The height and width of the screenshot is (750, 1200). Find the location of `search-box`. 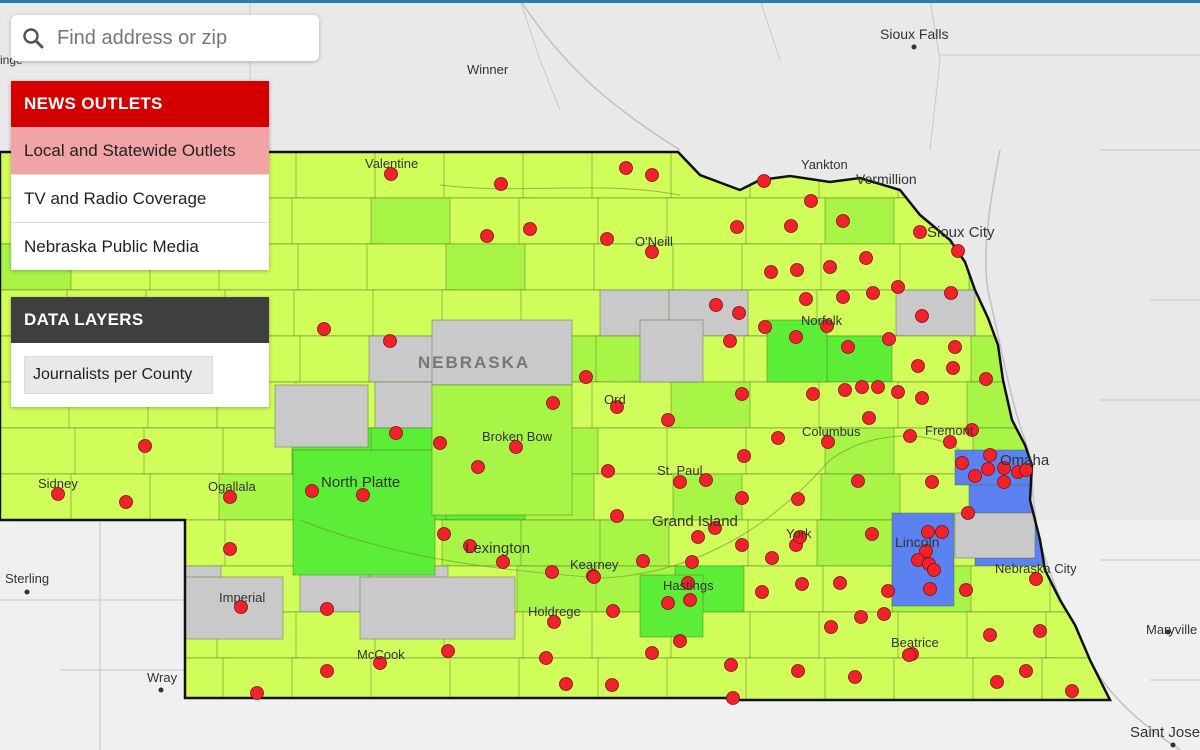

search-box is located at coordinates (165, 38).